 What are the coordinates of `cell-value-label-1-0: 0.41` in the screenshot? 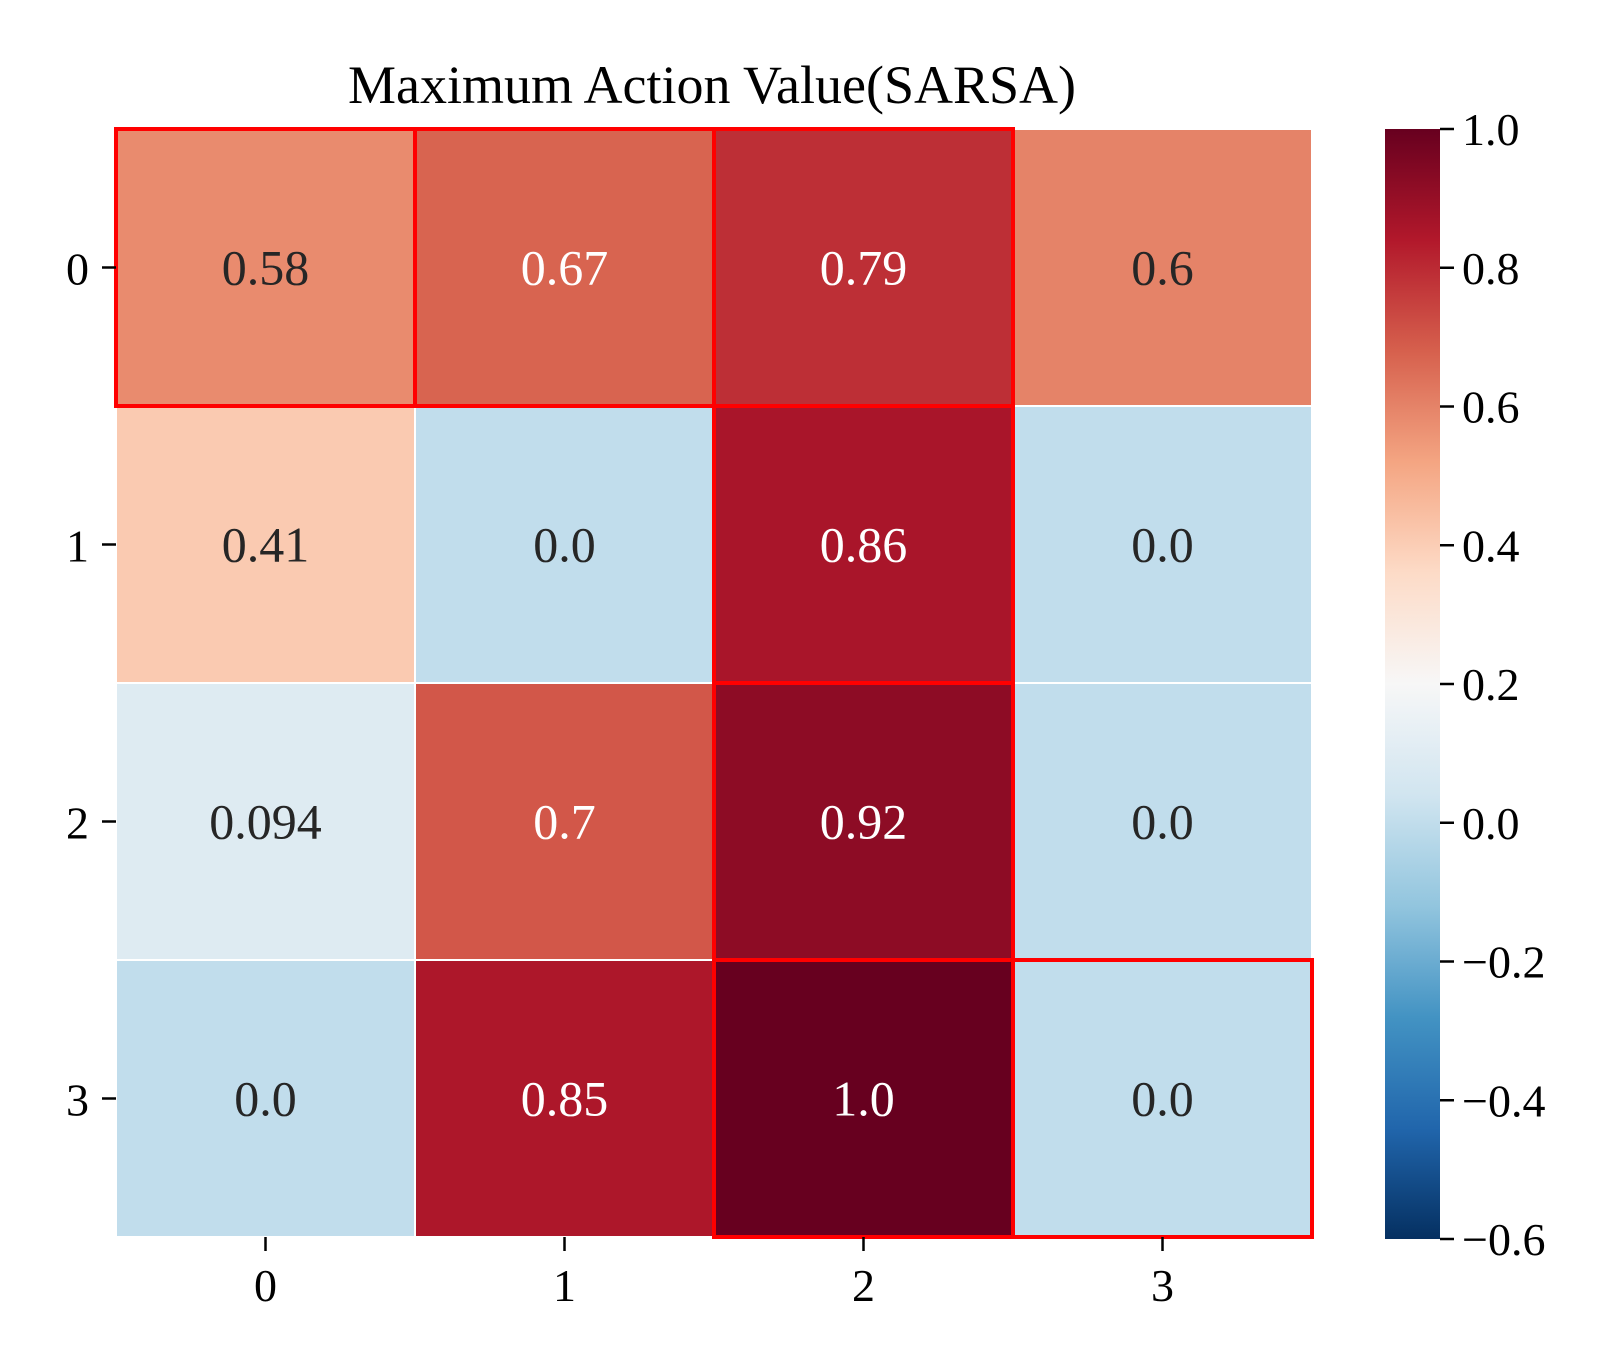 It's located at (266, 545).